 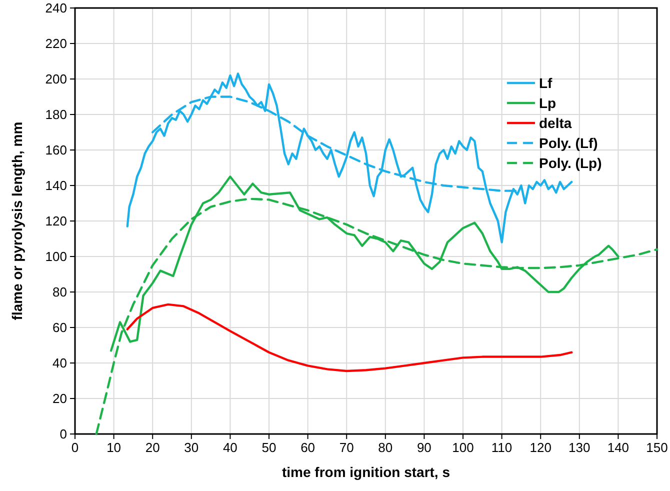 What do you see at coordinates (269, 447) in the screenshot?
I see `x-tick-label: 50` at bounding box center [269, 447].